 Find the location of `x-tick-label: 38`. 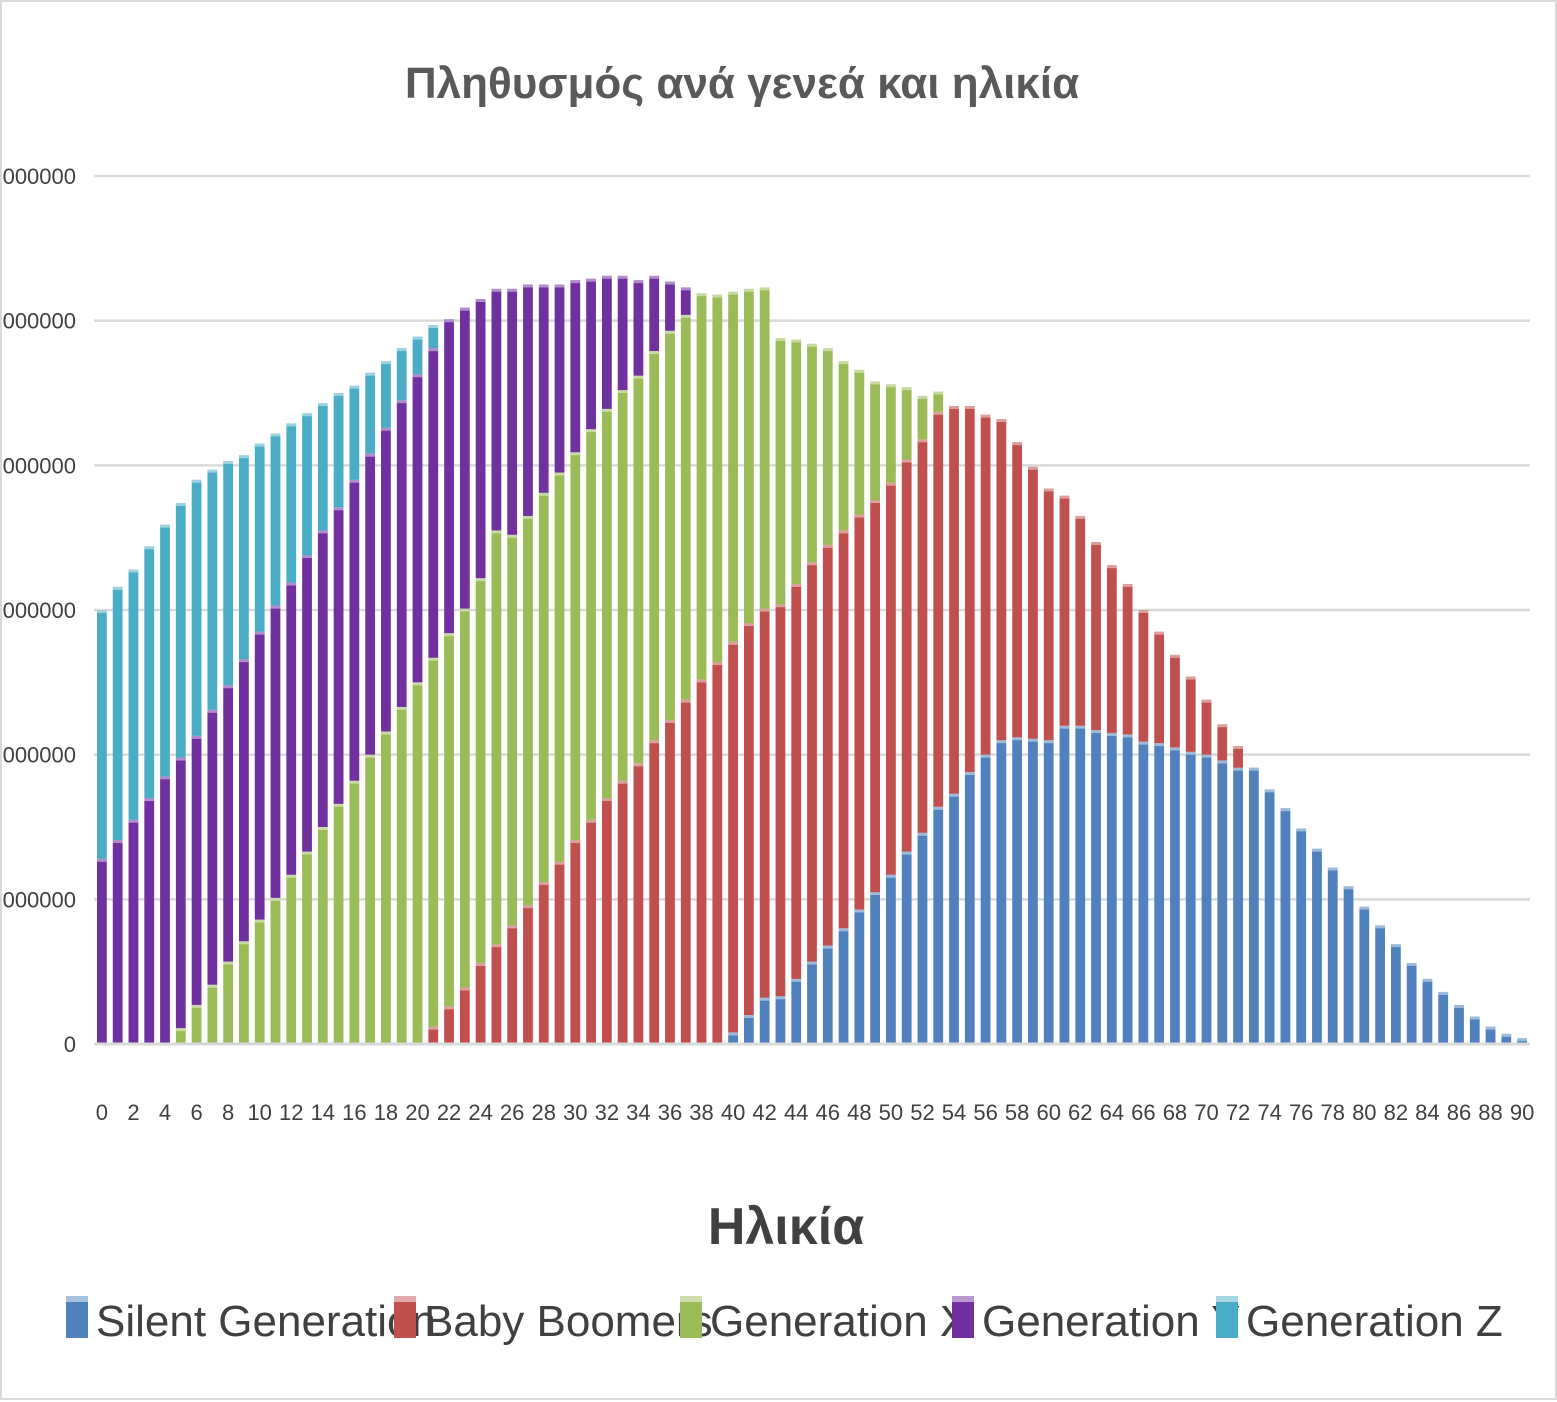

x-tick-label: 38 is located at coordinates (701, 1112).